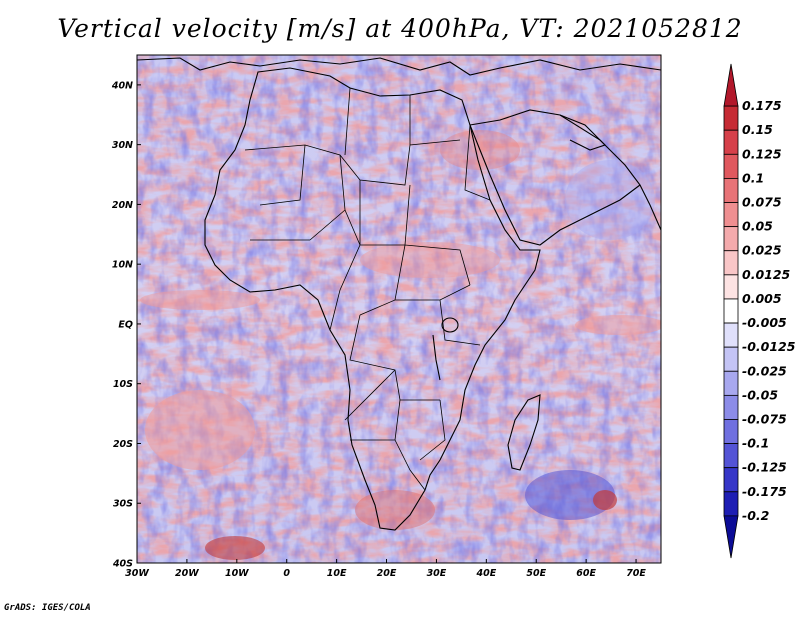 The height and width of the screenshot is (618, 800). Describe the element at coordinates (122, 205) in the screenshot. I see `lat-tick-label: 20N` at that location.